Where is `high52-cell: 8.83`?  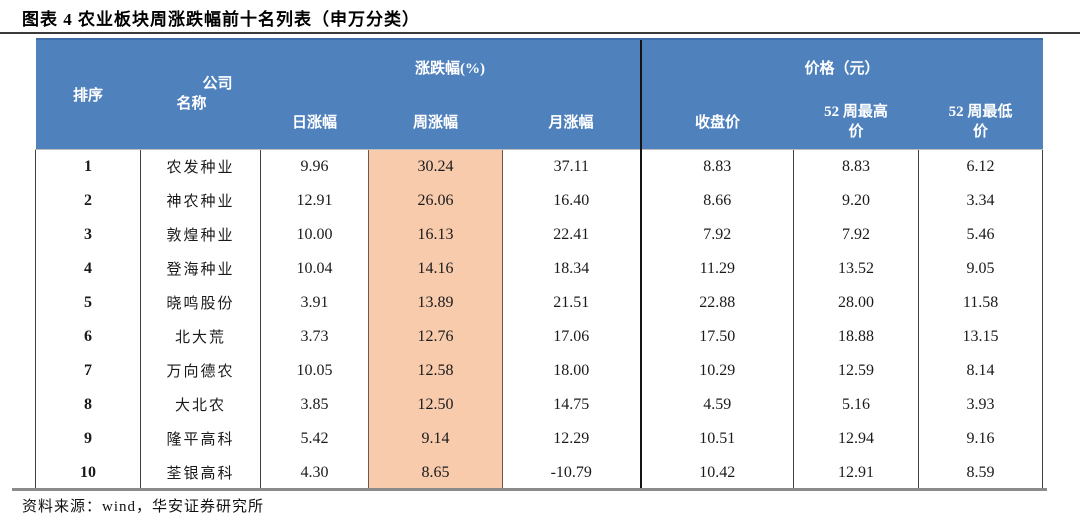
high52-cell: 8.83 is located at coordinates (856, 166).